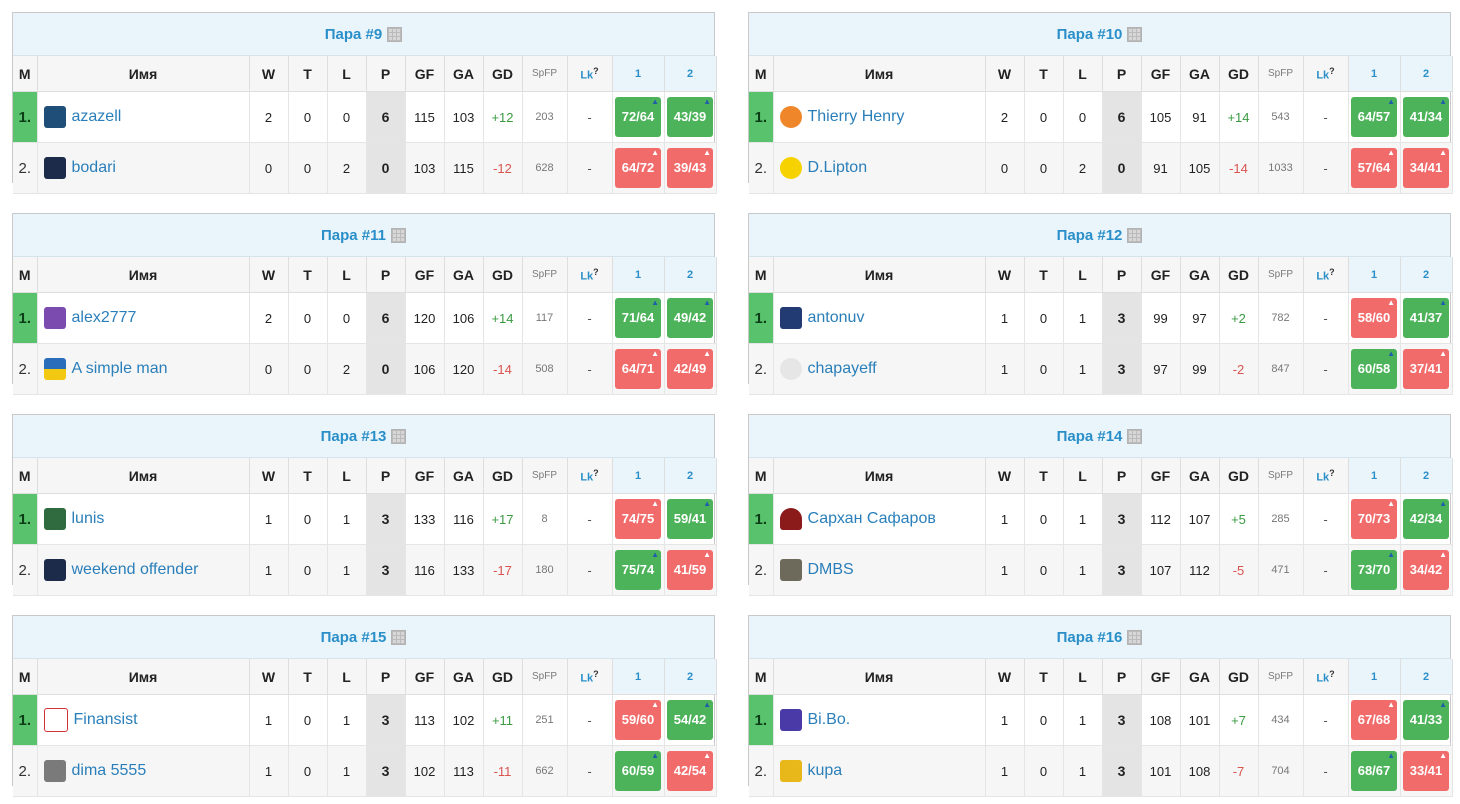 The height and width of the screenshot is (804, 1460). What do you see at coordinates (1089, 436) in the screenshot?
I see `pair-title: Пара #14` at bounding box center [1089, 436].